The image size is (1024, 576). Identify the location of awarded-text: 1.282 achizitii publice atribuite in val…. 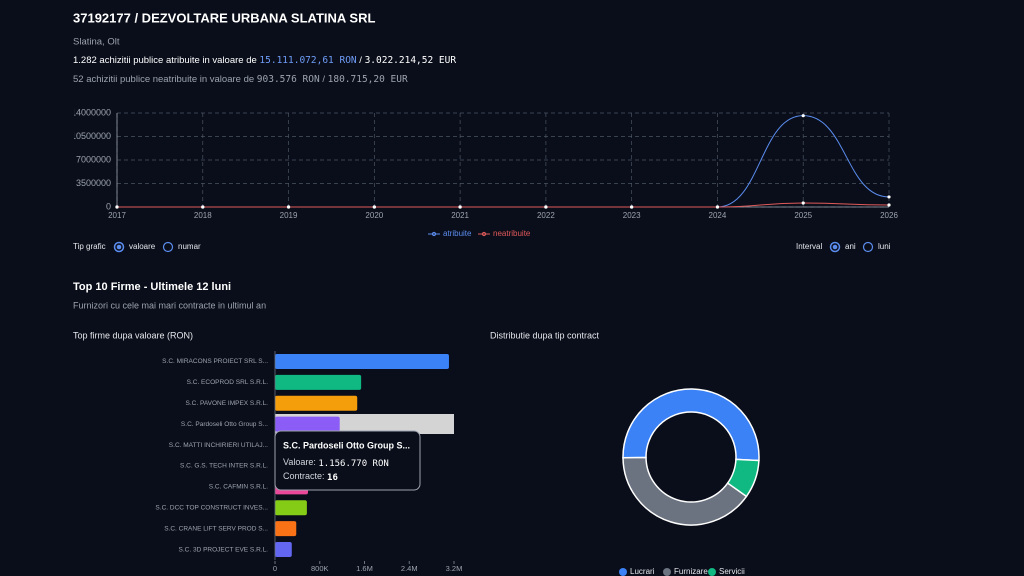
(165, 60).